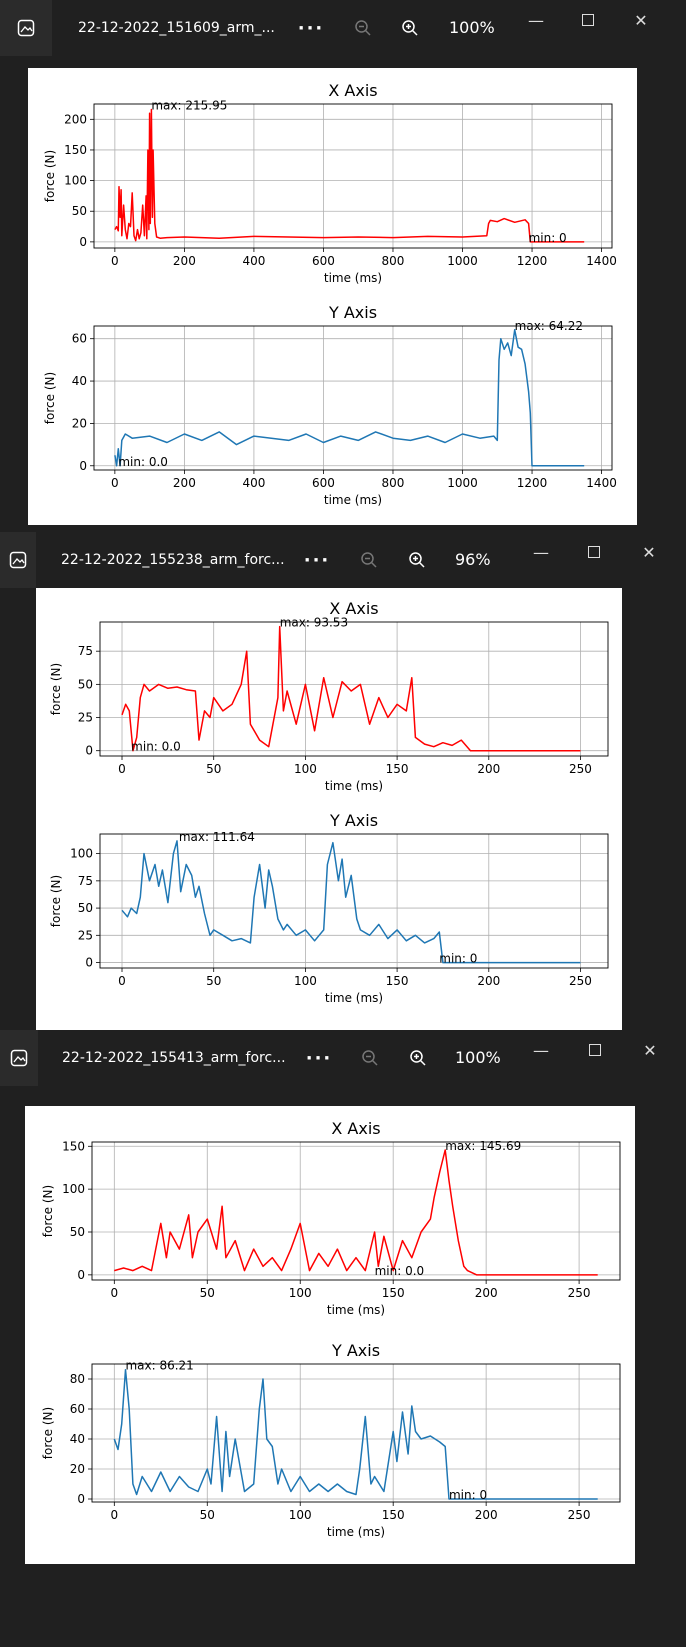 The image size is (686, 1647). What do you see at coordinates (473, 560) in the screenshot?
I see `zoom-level: 96%` at bounding box center [473, 560].